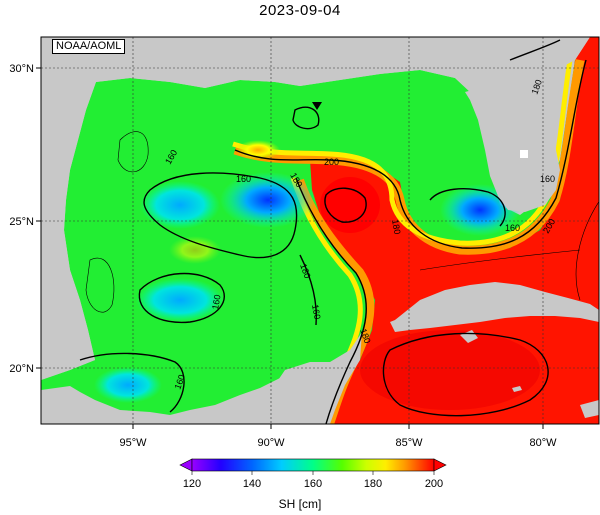 Image resolution: width=600 pixels, height=515 pixels. Describe the element at coordinates (313, 474) in the screenshot. I see `colorbar: 120 140 160 180 200` at that location.